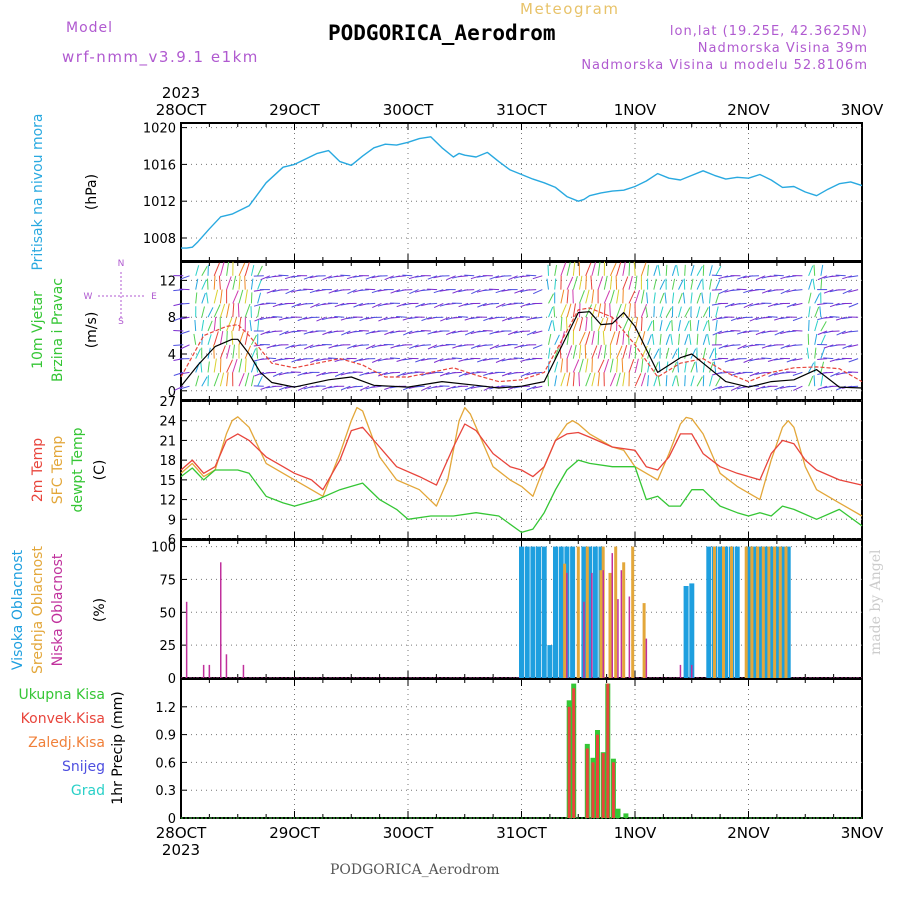 This screenshot has width=900, height=900. Describe the element at coordinates (181, 833) in the screenshot. I see `x-tick-label: 28OCT` at that location.